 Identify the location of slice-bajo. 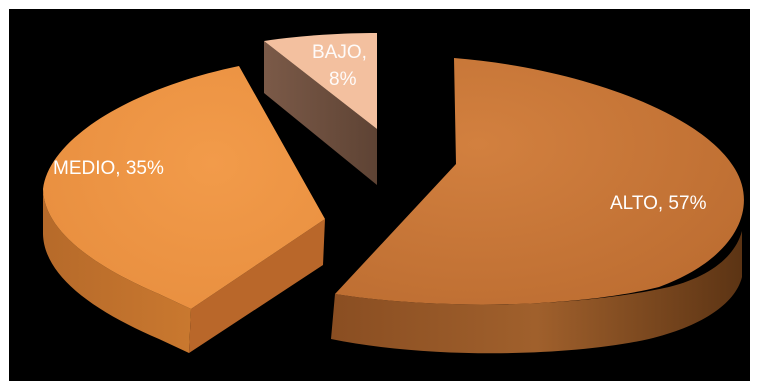
(320, 109).